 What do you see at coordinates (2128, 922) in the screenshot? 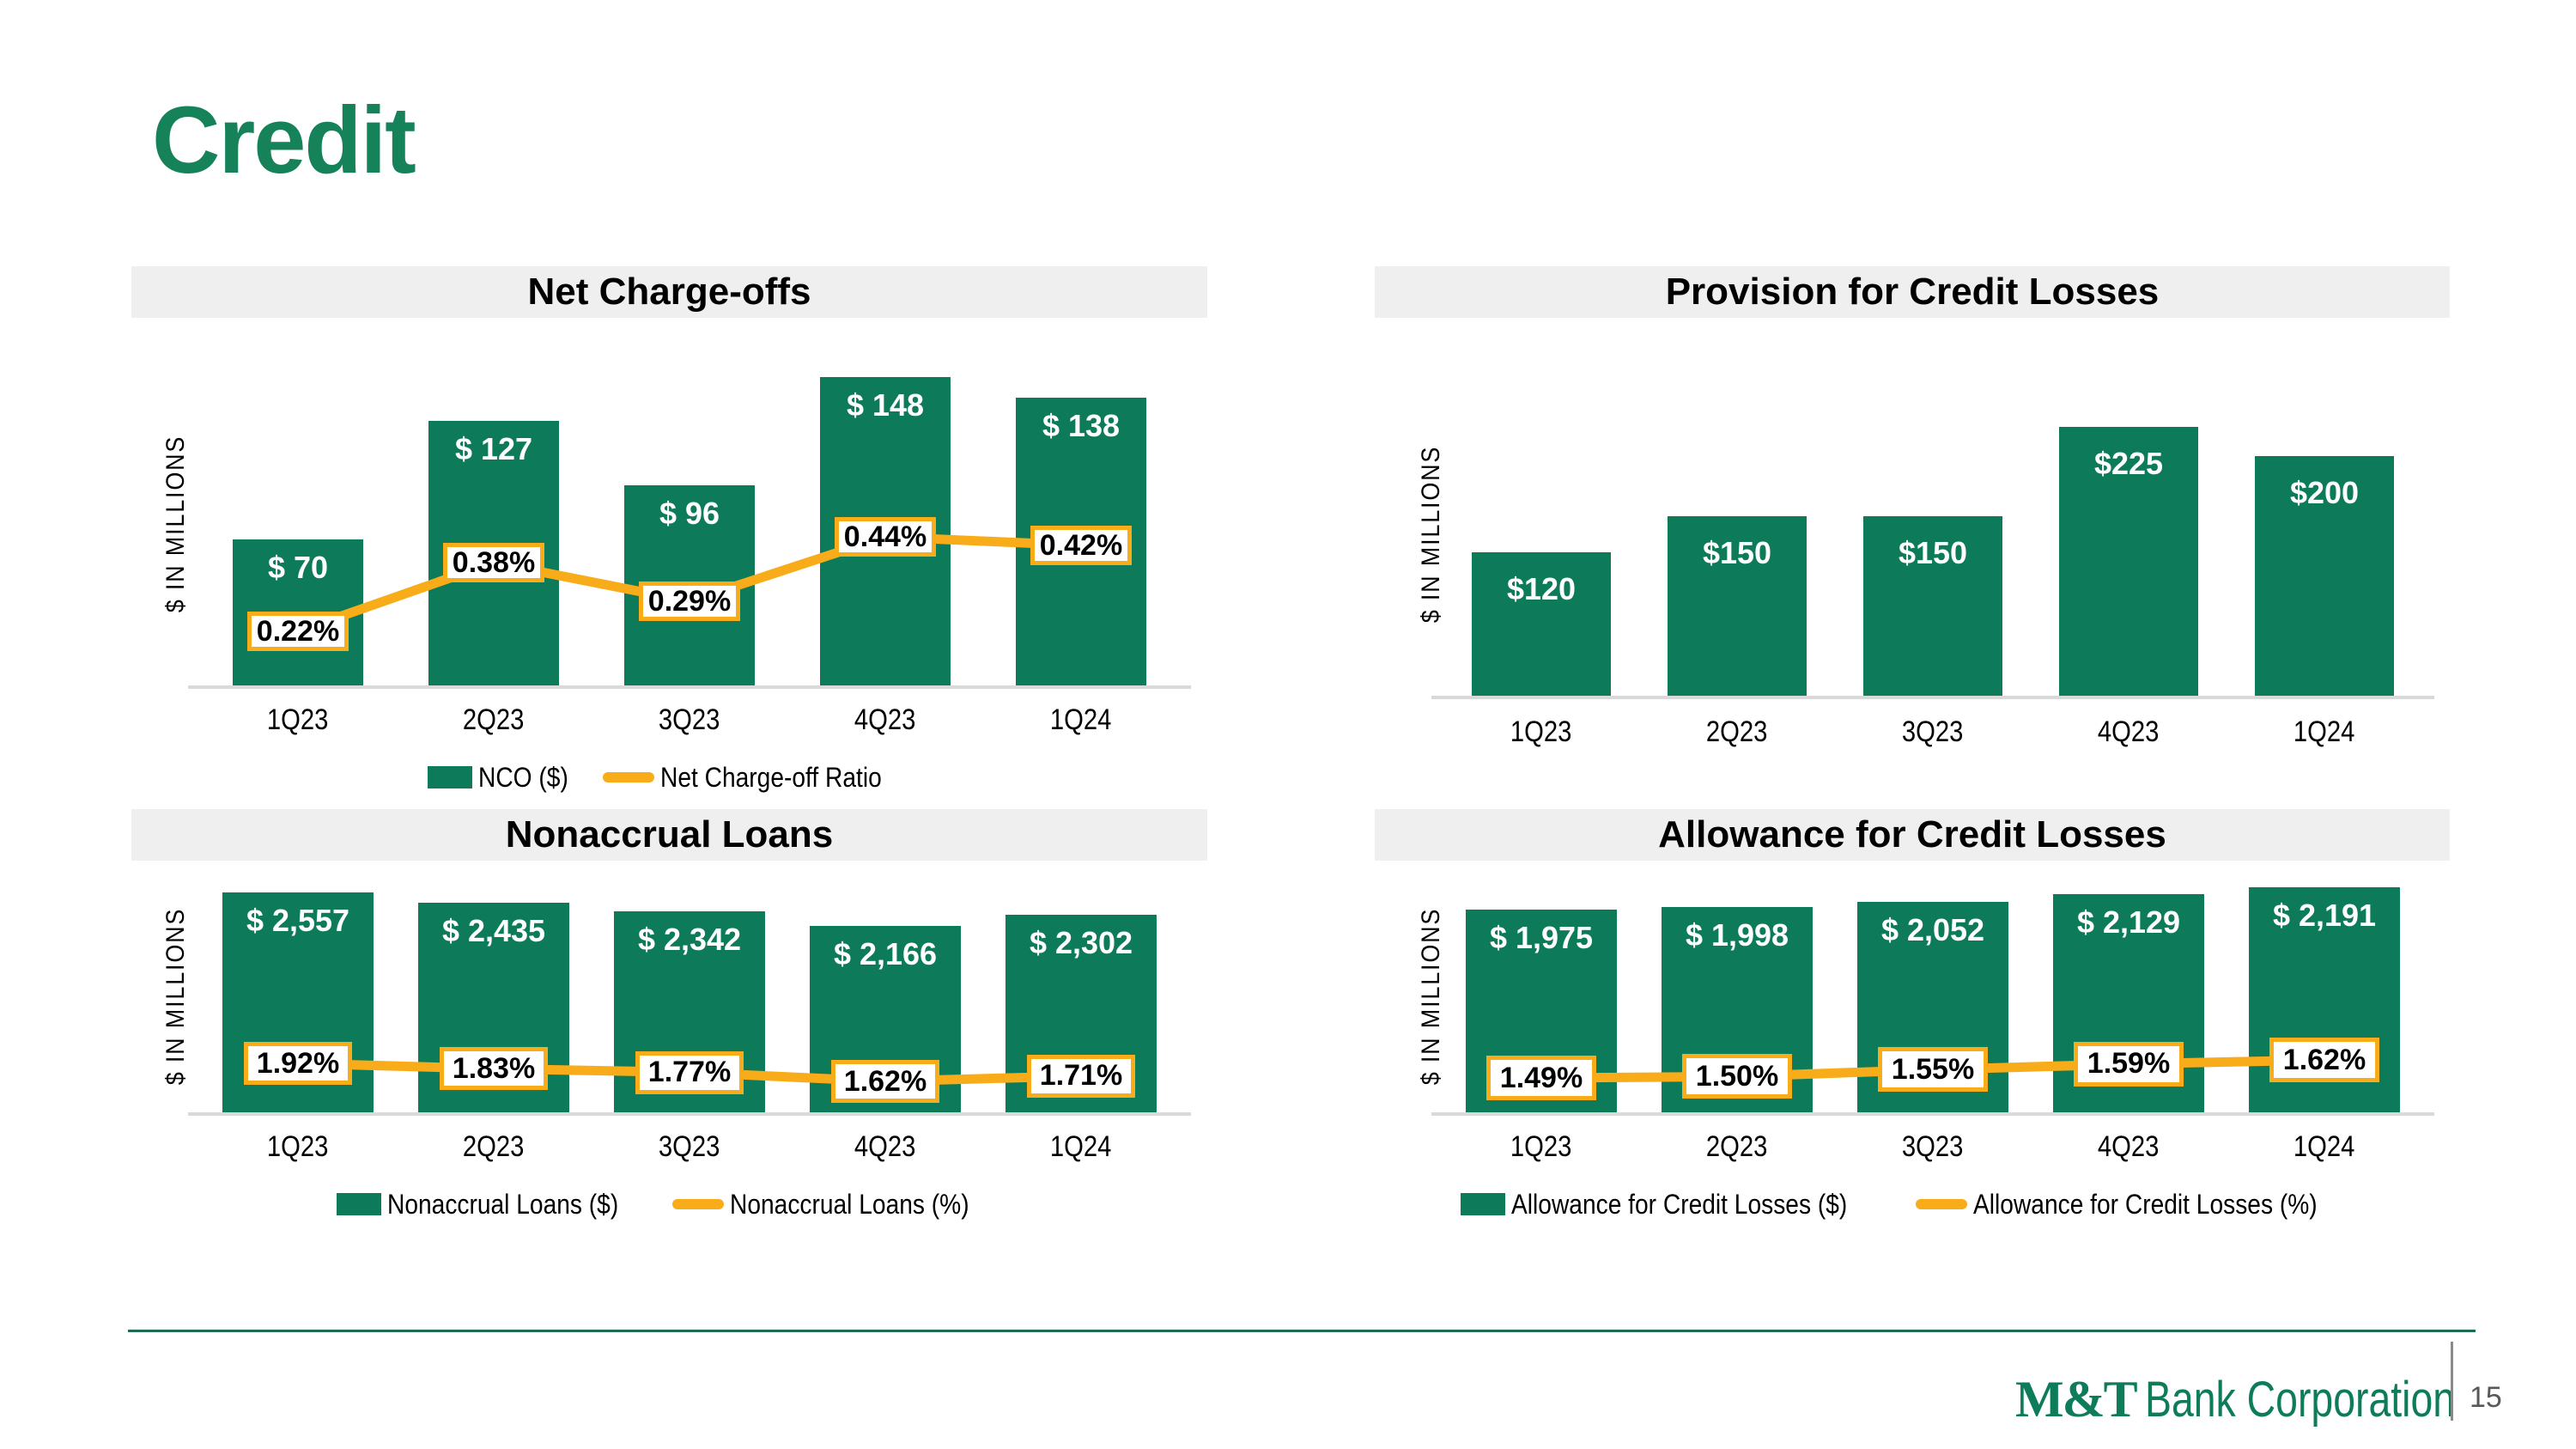
I see `bar-value-label: $ 2,129` at bounding box center [2128, 922].